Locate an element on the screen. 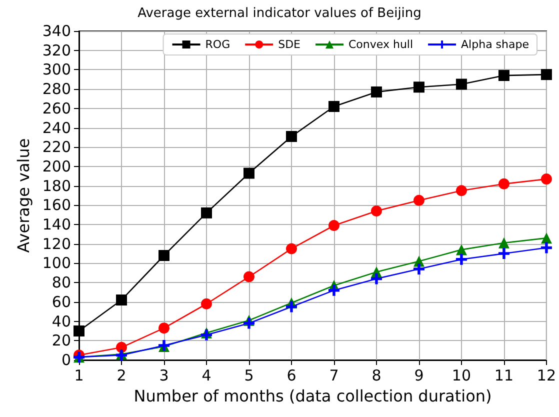 This screenshot has width=559, height=417. y-tick-label: 200 is located at coordinates (56, 166).